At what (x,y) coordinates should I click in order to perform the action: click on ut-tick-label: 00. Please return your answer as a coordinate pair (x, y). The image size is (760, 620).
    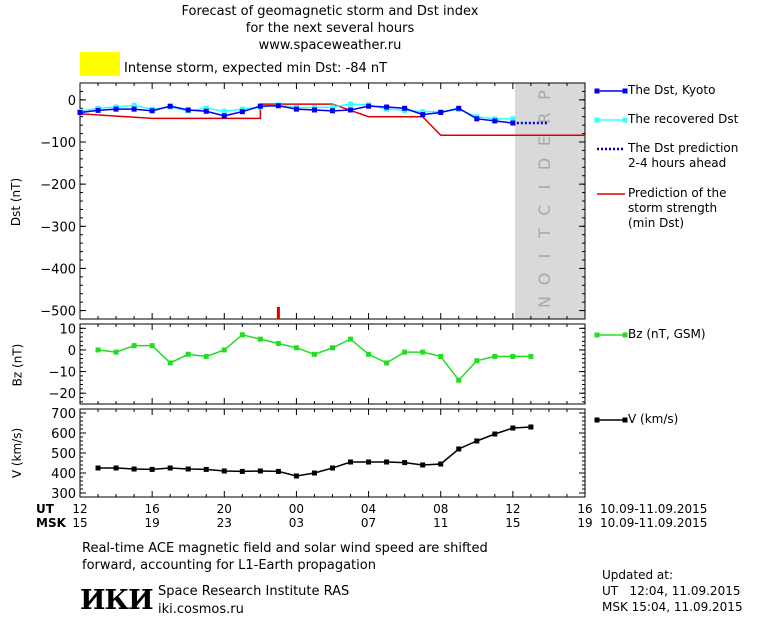
    Looking at the image, I should click on (296, 509).